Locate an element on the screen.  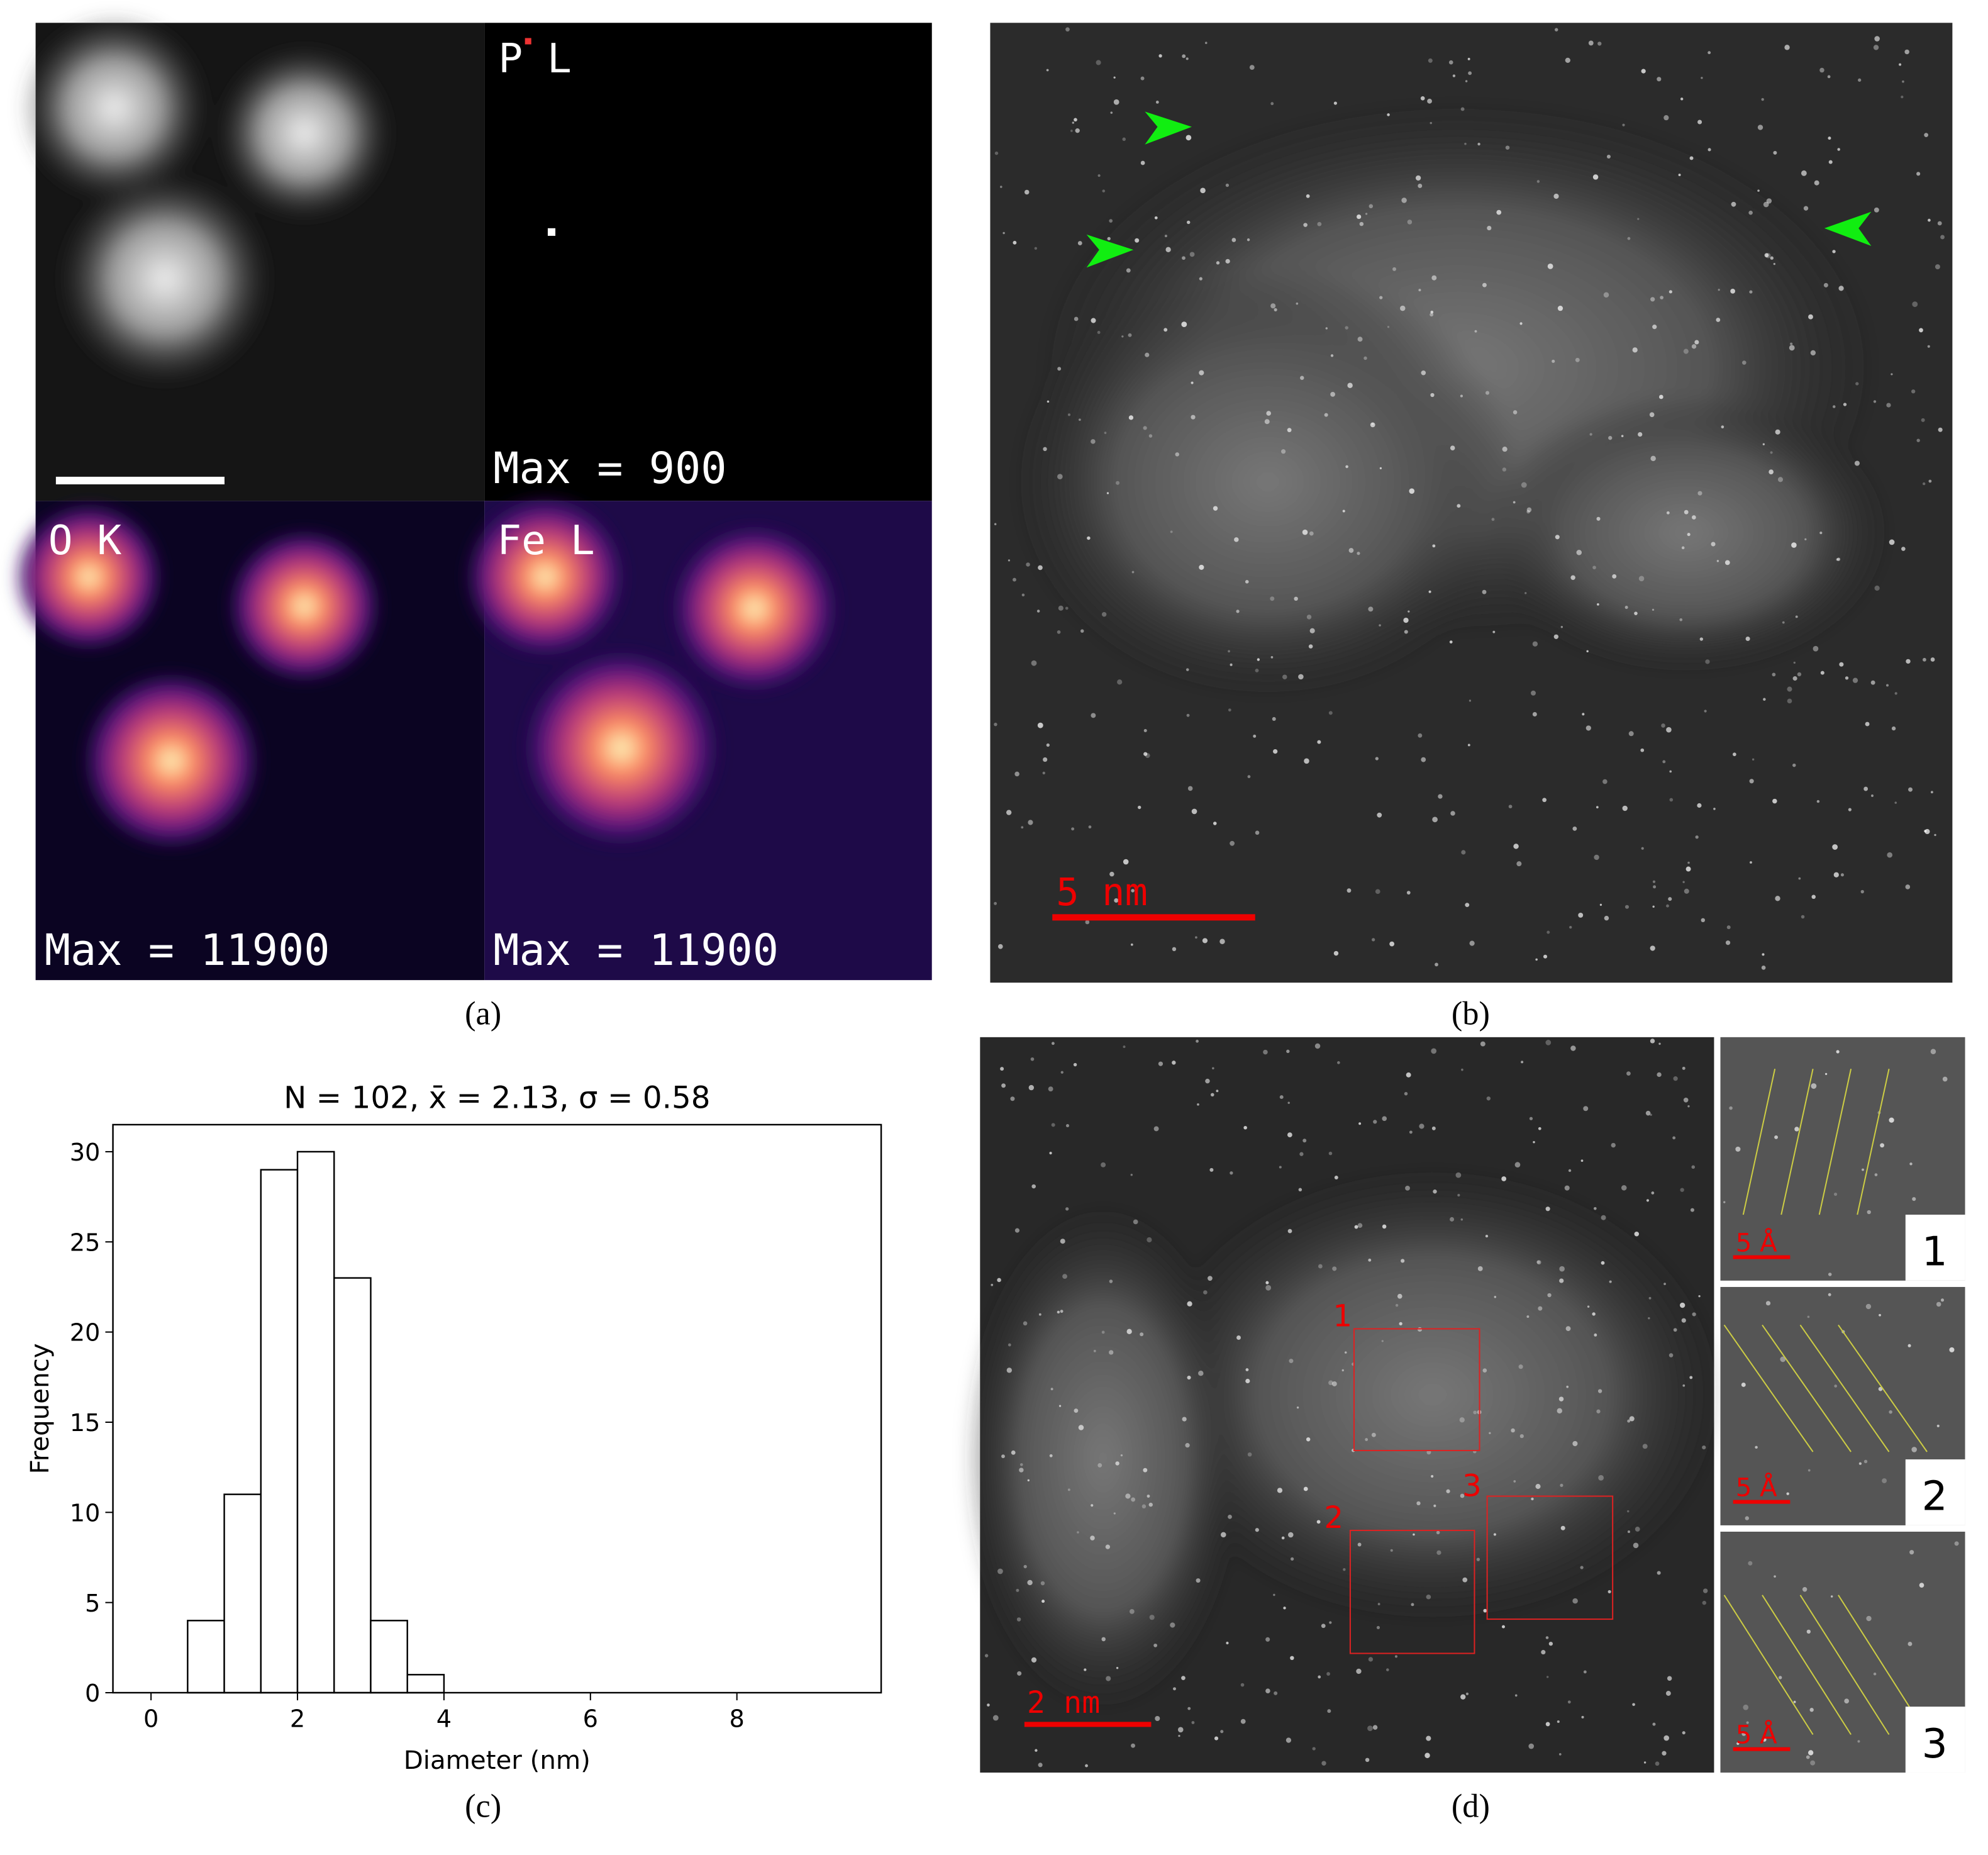
map-label: O K is located at coordinates (85, 540).